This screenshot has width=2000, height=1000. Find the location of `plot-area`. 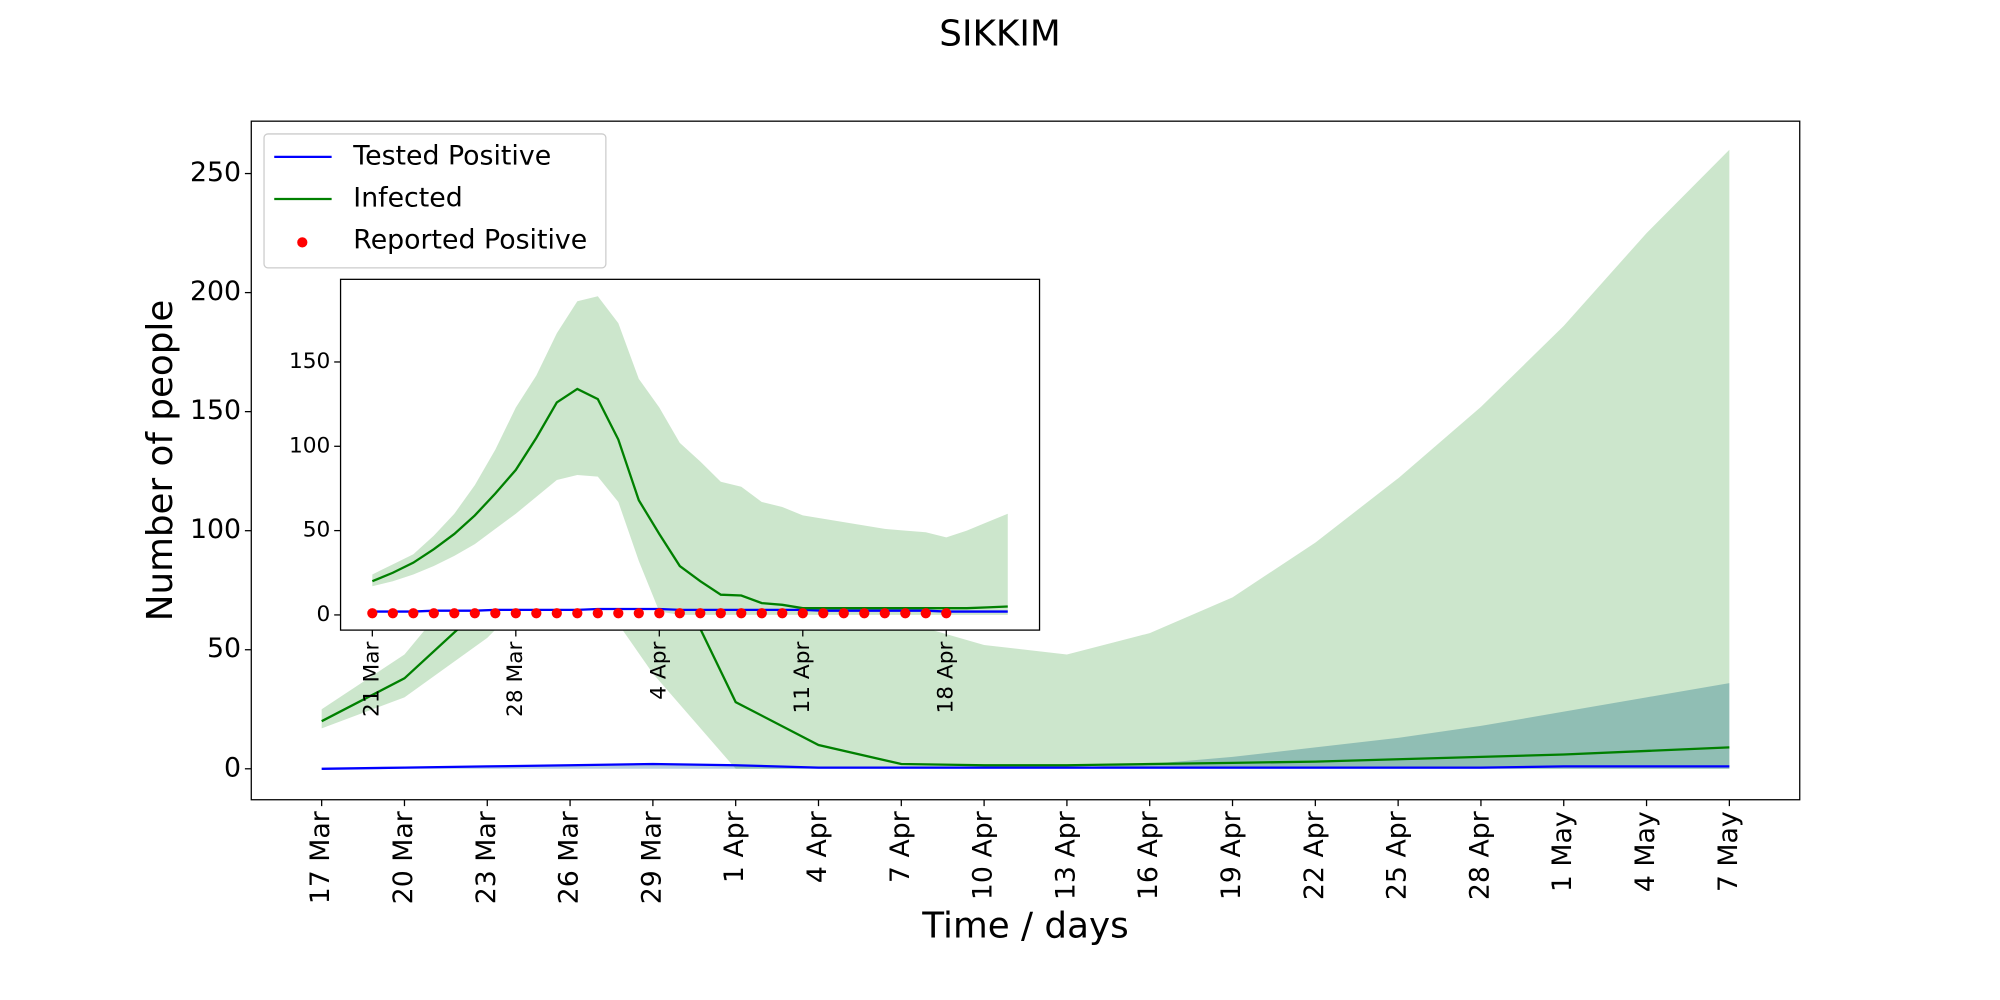

plot-area is located at coordinates (690, 455).